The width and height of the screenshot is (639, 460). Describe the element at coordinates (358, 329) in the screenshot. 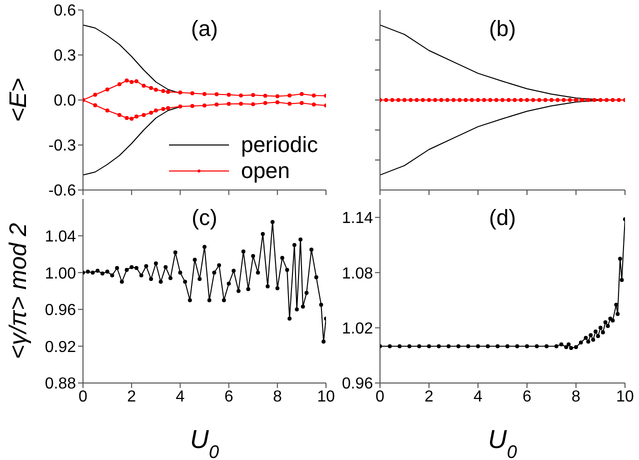

I see `y-tick-label: 1.02` at that location.